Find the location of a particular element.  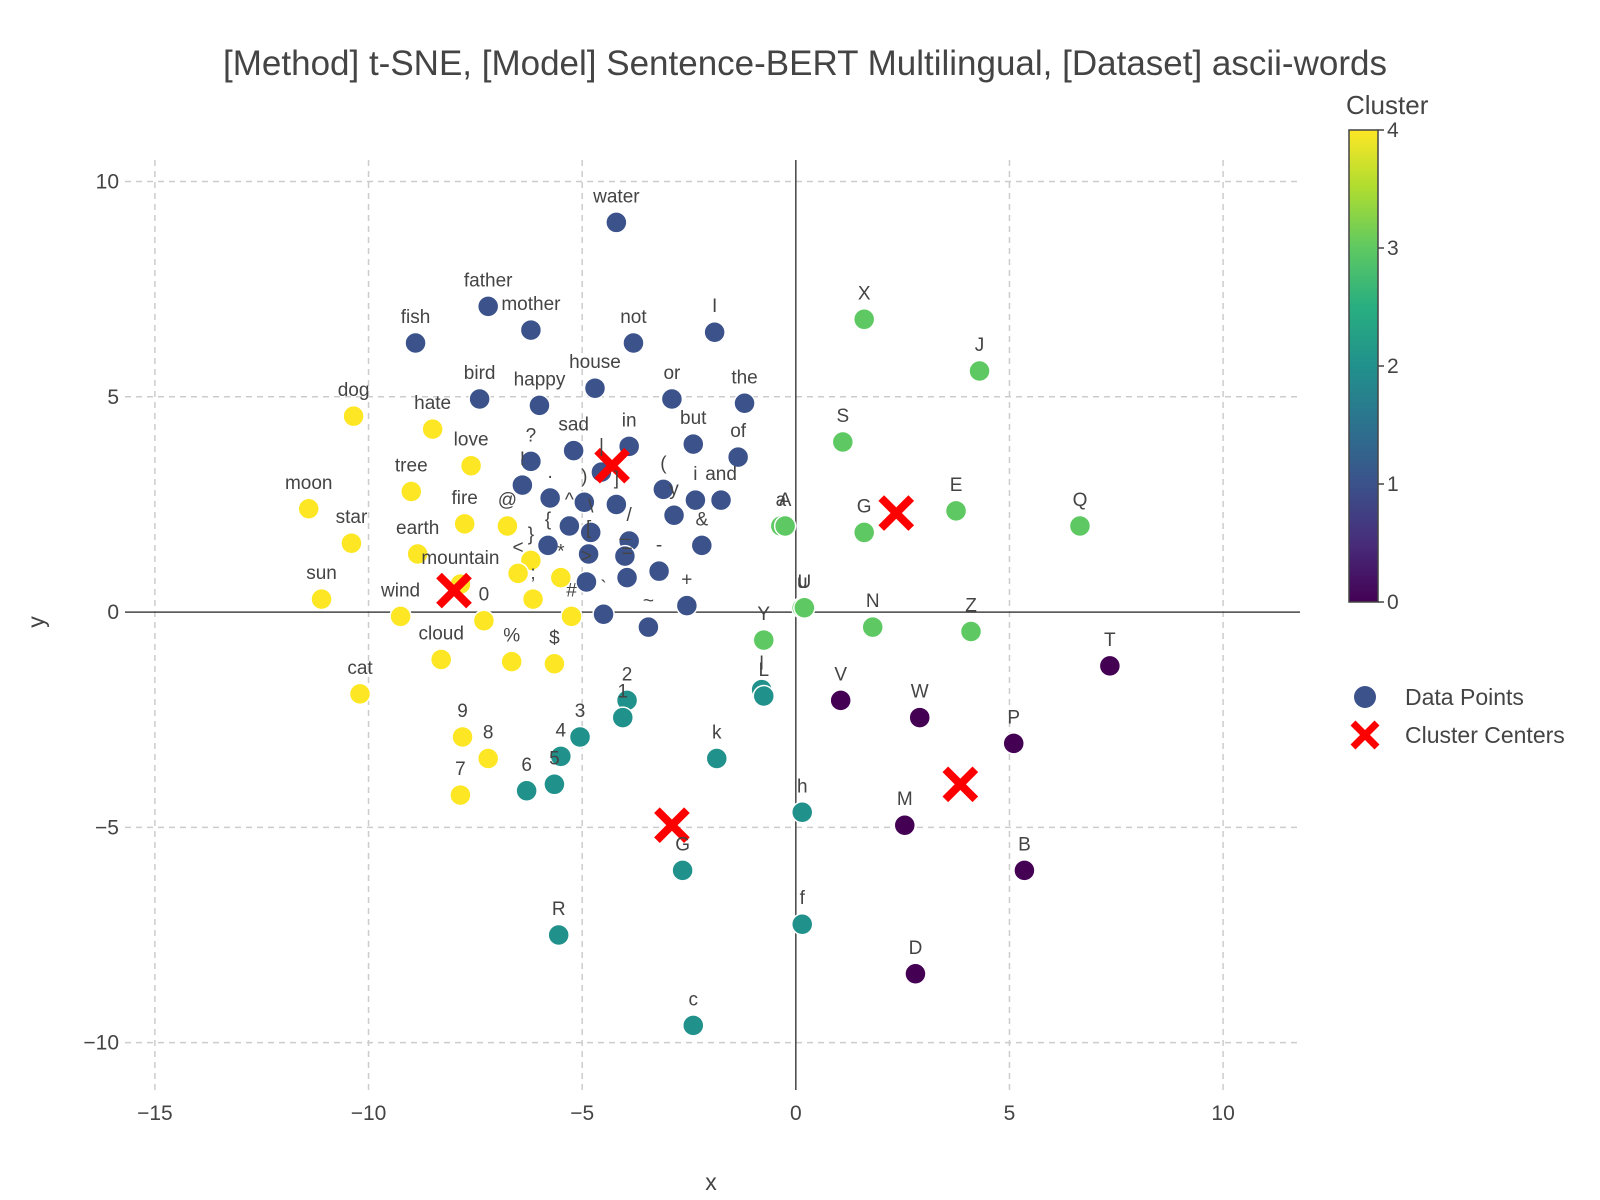

y-tick-label: −5 is located at coordinates (107, 827).